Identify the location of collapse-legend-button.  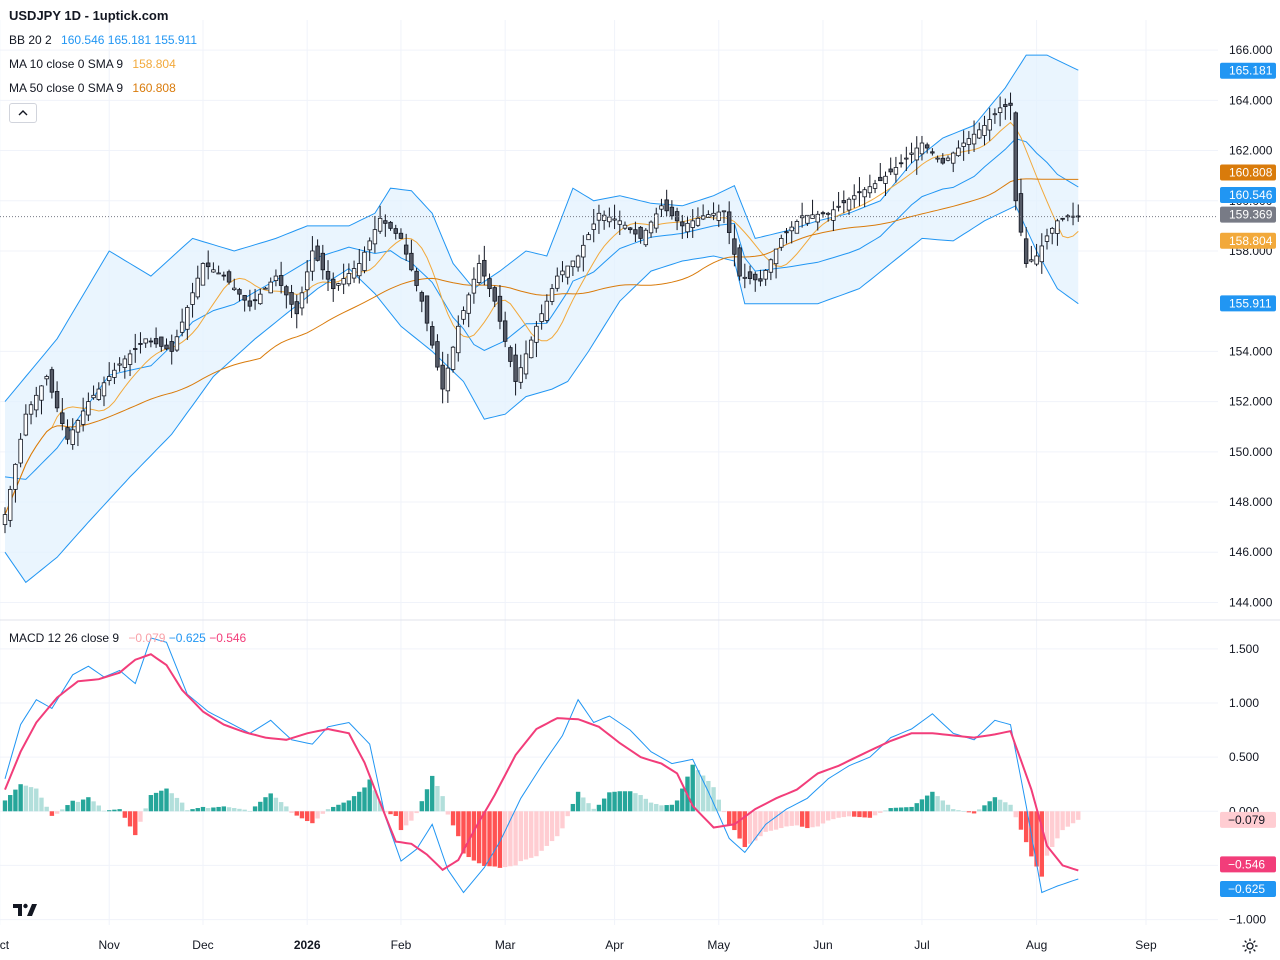
(23, 113).